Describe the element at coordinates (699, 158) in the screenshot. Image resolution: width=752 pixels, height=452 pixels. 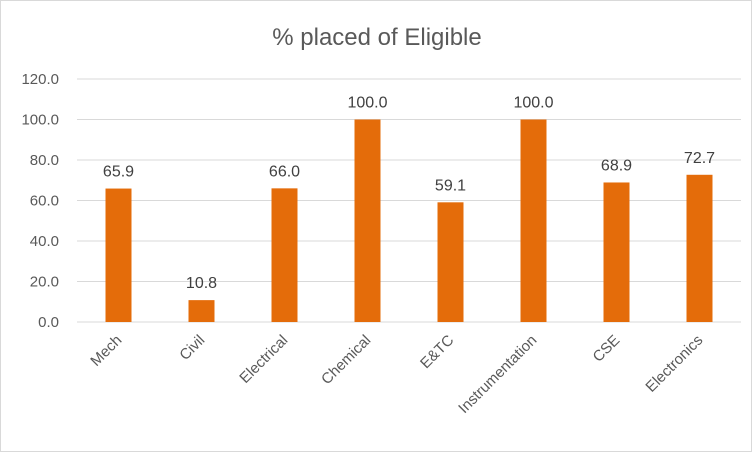
I see `data-label: 72.7` at that location.